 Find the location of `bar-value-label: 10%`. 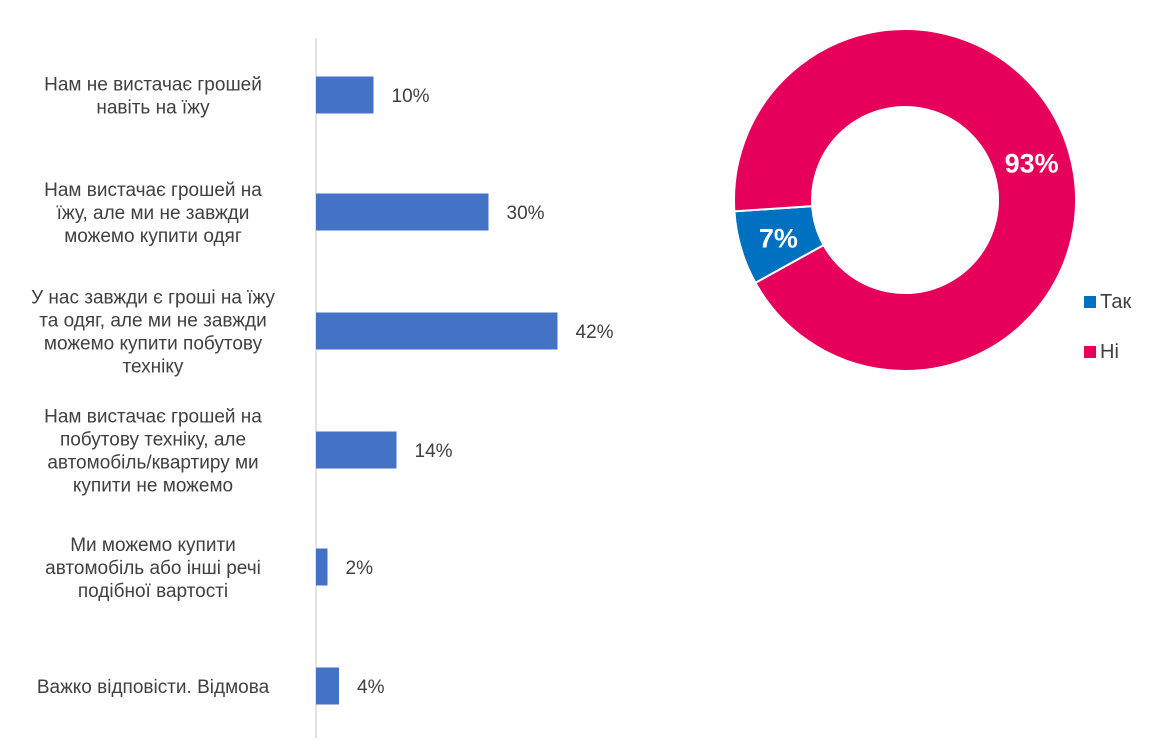

bar-value-label: 10% is located at coordinates (411, 96).